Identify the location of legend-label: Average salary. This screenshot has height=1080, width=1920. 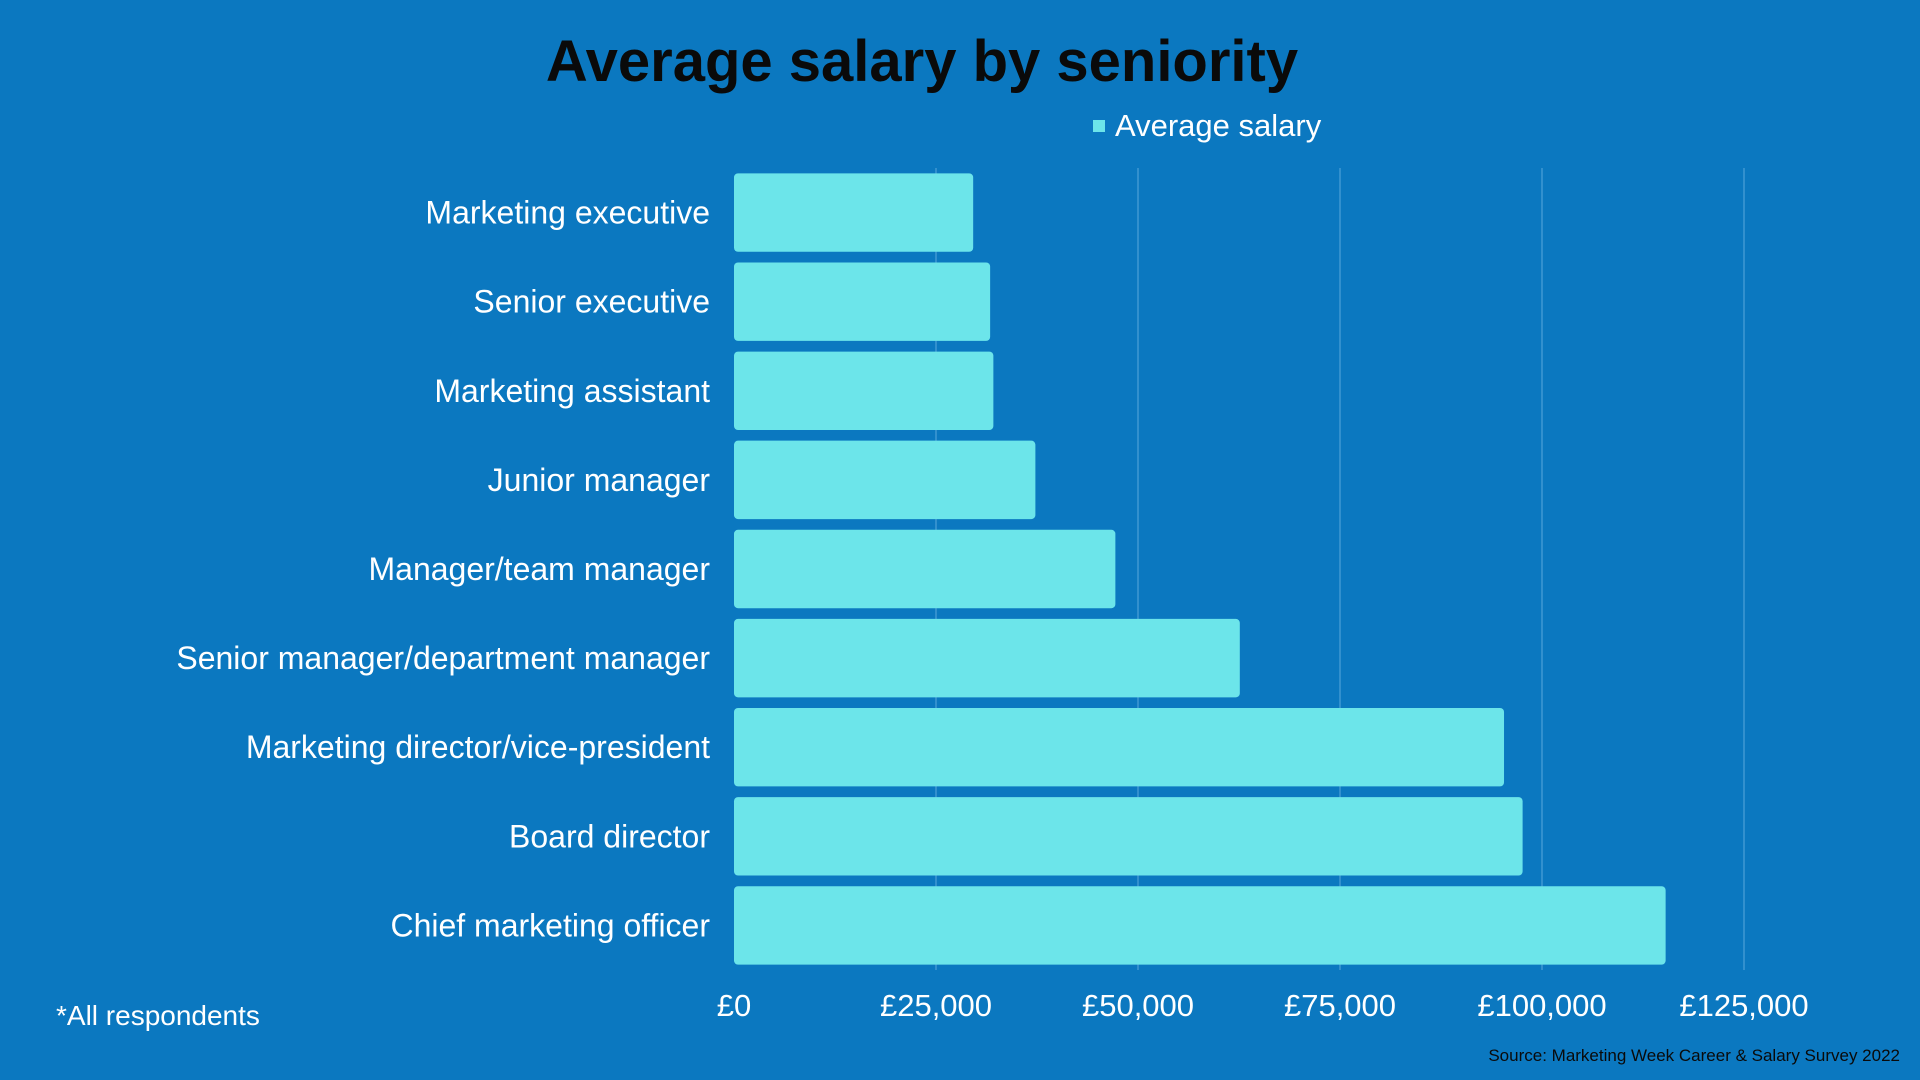
(1218, 125).